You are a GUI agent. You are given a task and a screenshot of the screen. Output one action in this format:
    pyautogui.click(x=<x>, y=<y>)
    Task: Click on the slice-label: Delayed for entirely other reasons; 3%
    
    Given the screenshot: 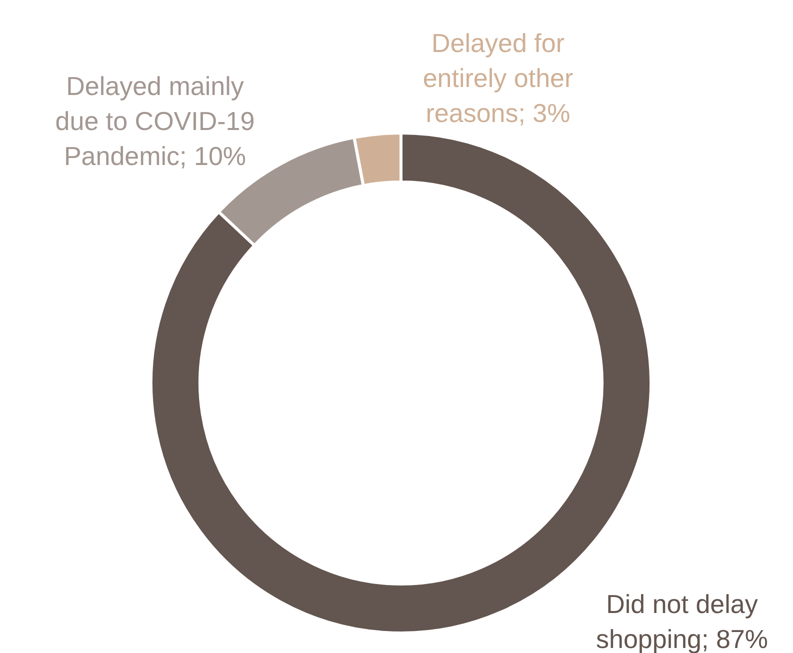 What is the action you would take?
    pyautogui.click(x=498, y=78)
    